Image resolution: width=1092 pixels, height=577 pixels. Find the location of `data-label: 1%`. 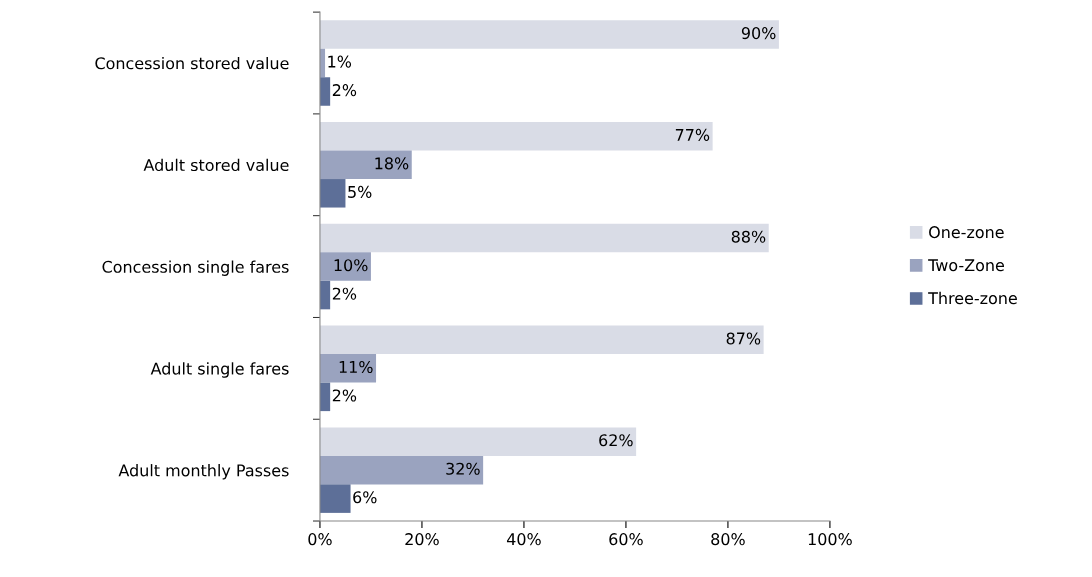

data-label: 1% is located at coordinates (340, 61).